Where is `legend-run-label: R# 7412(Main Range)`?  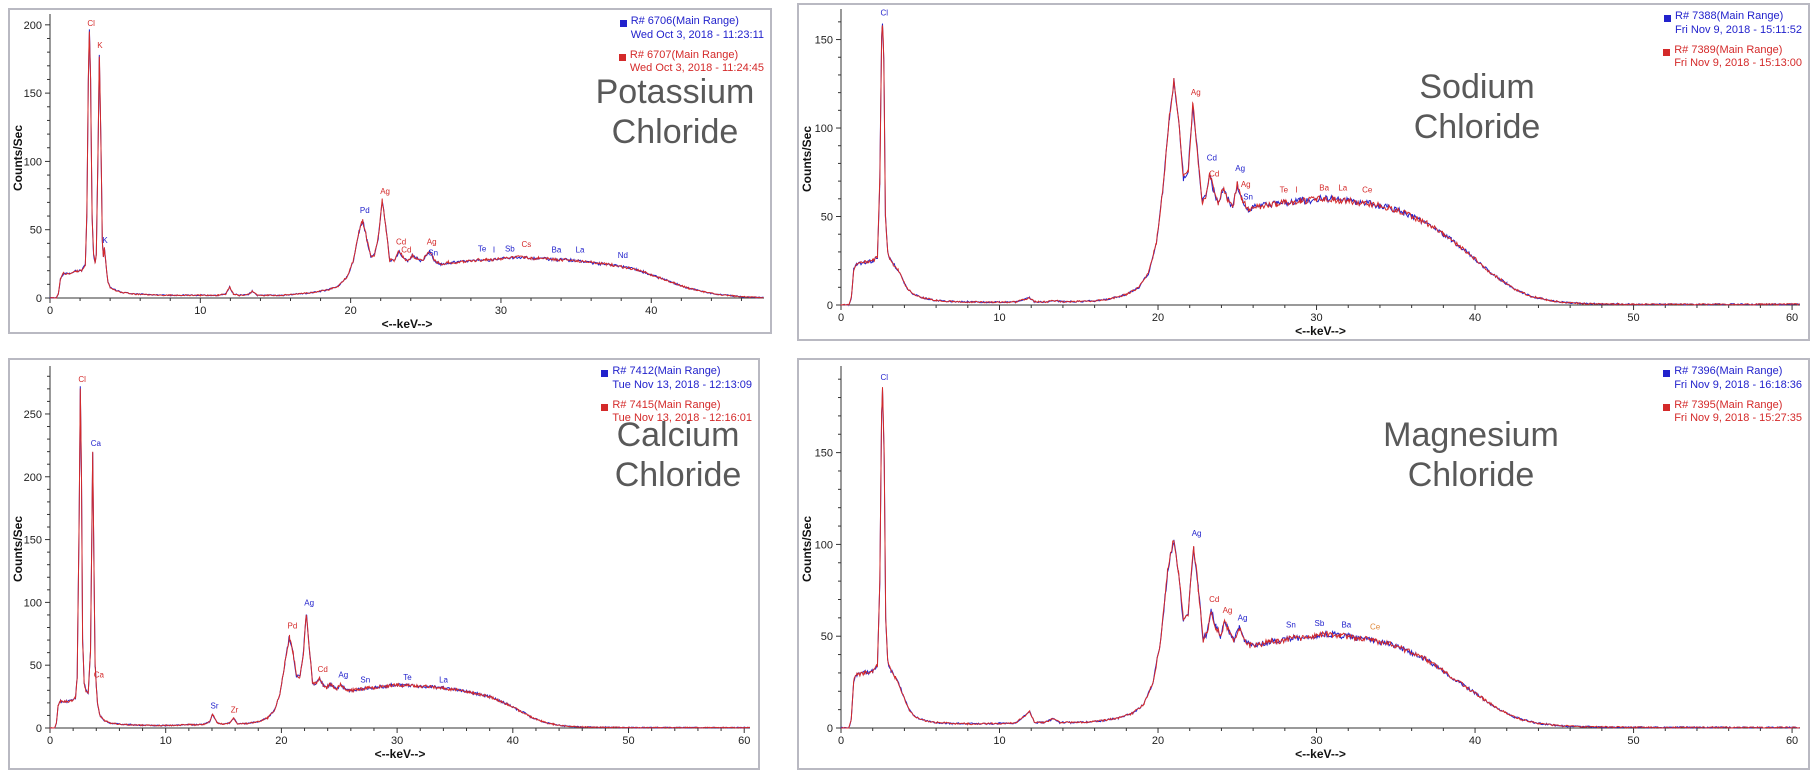
legend-run-label: R# 7412(Main Range) is located at coordinates (666, 371).